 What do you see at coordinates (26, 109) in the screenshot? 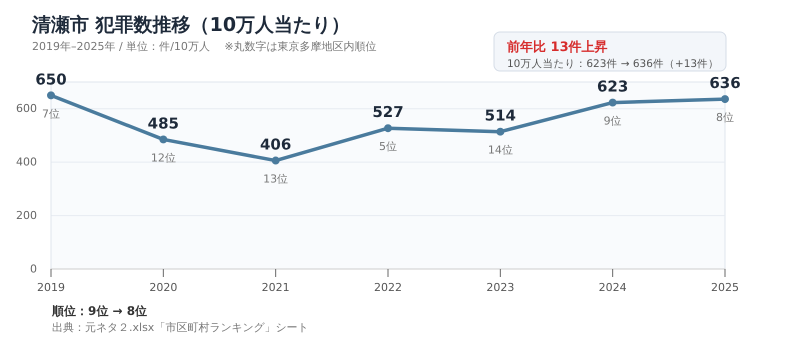
I see `y-tick-label: 600` at bounding box center [26, 109].